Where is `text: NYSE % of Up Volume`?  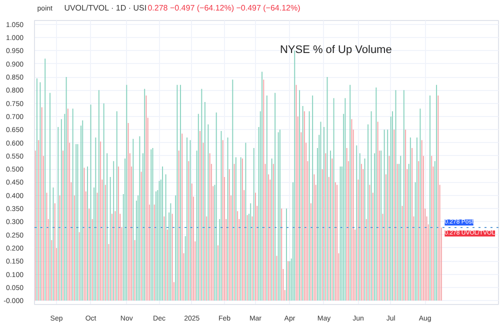
text: NYSE % of Up Volume is located at coordinates (336, 50).